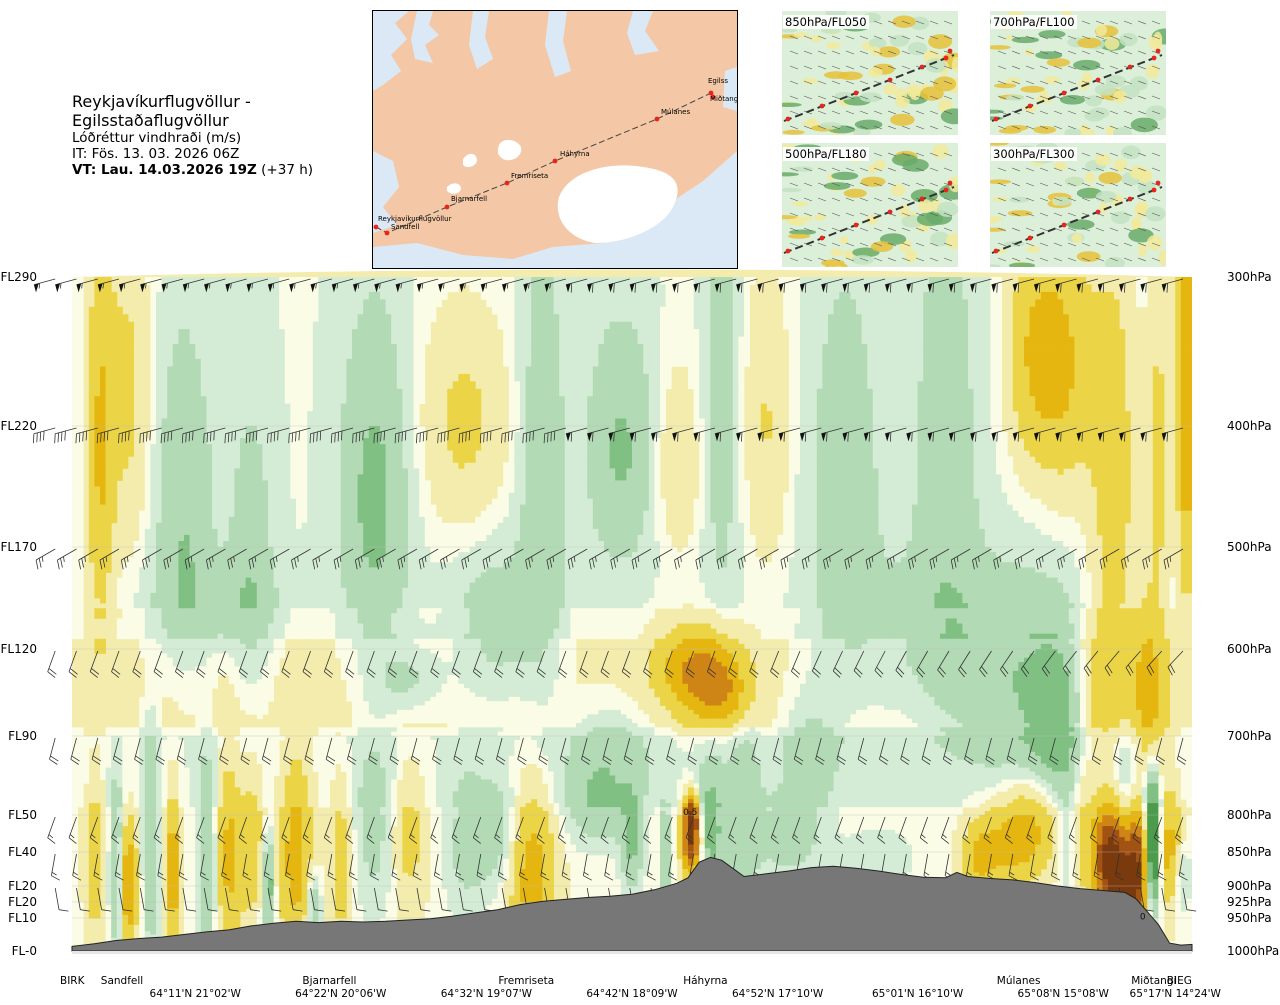 The width and height of the screenshot is (1280, 1005). What do you see at coordinates (870, 205) in the screenshot?
I see `inset-map-500: 500hPa/FL180` at bounding box center [870, 205].